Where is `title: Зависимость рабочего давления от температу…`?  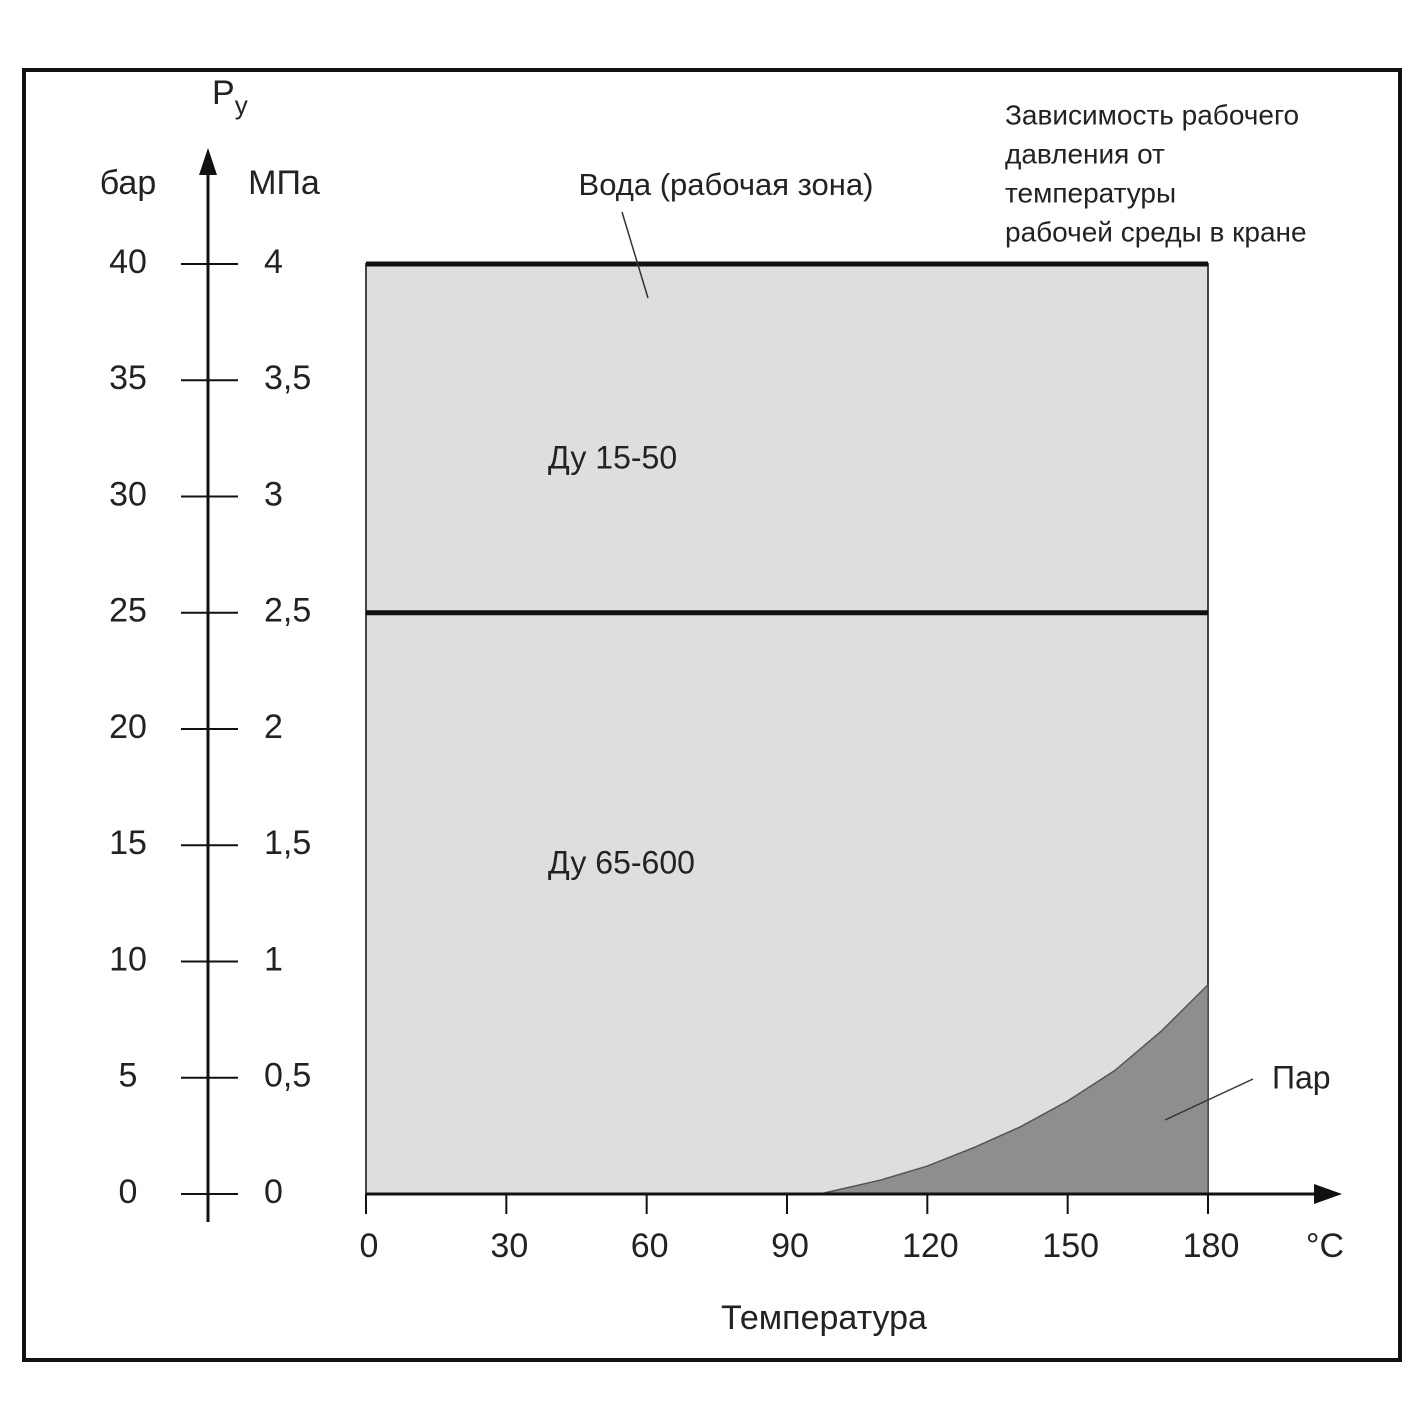 title: Зависимость рабочего давления от температу… is located at coordinates (1156, 173).